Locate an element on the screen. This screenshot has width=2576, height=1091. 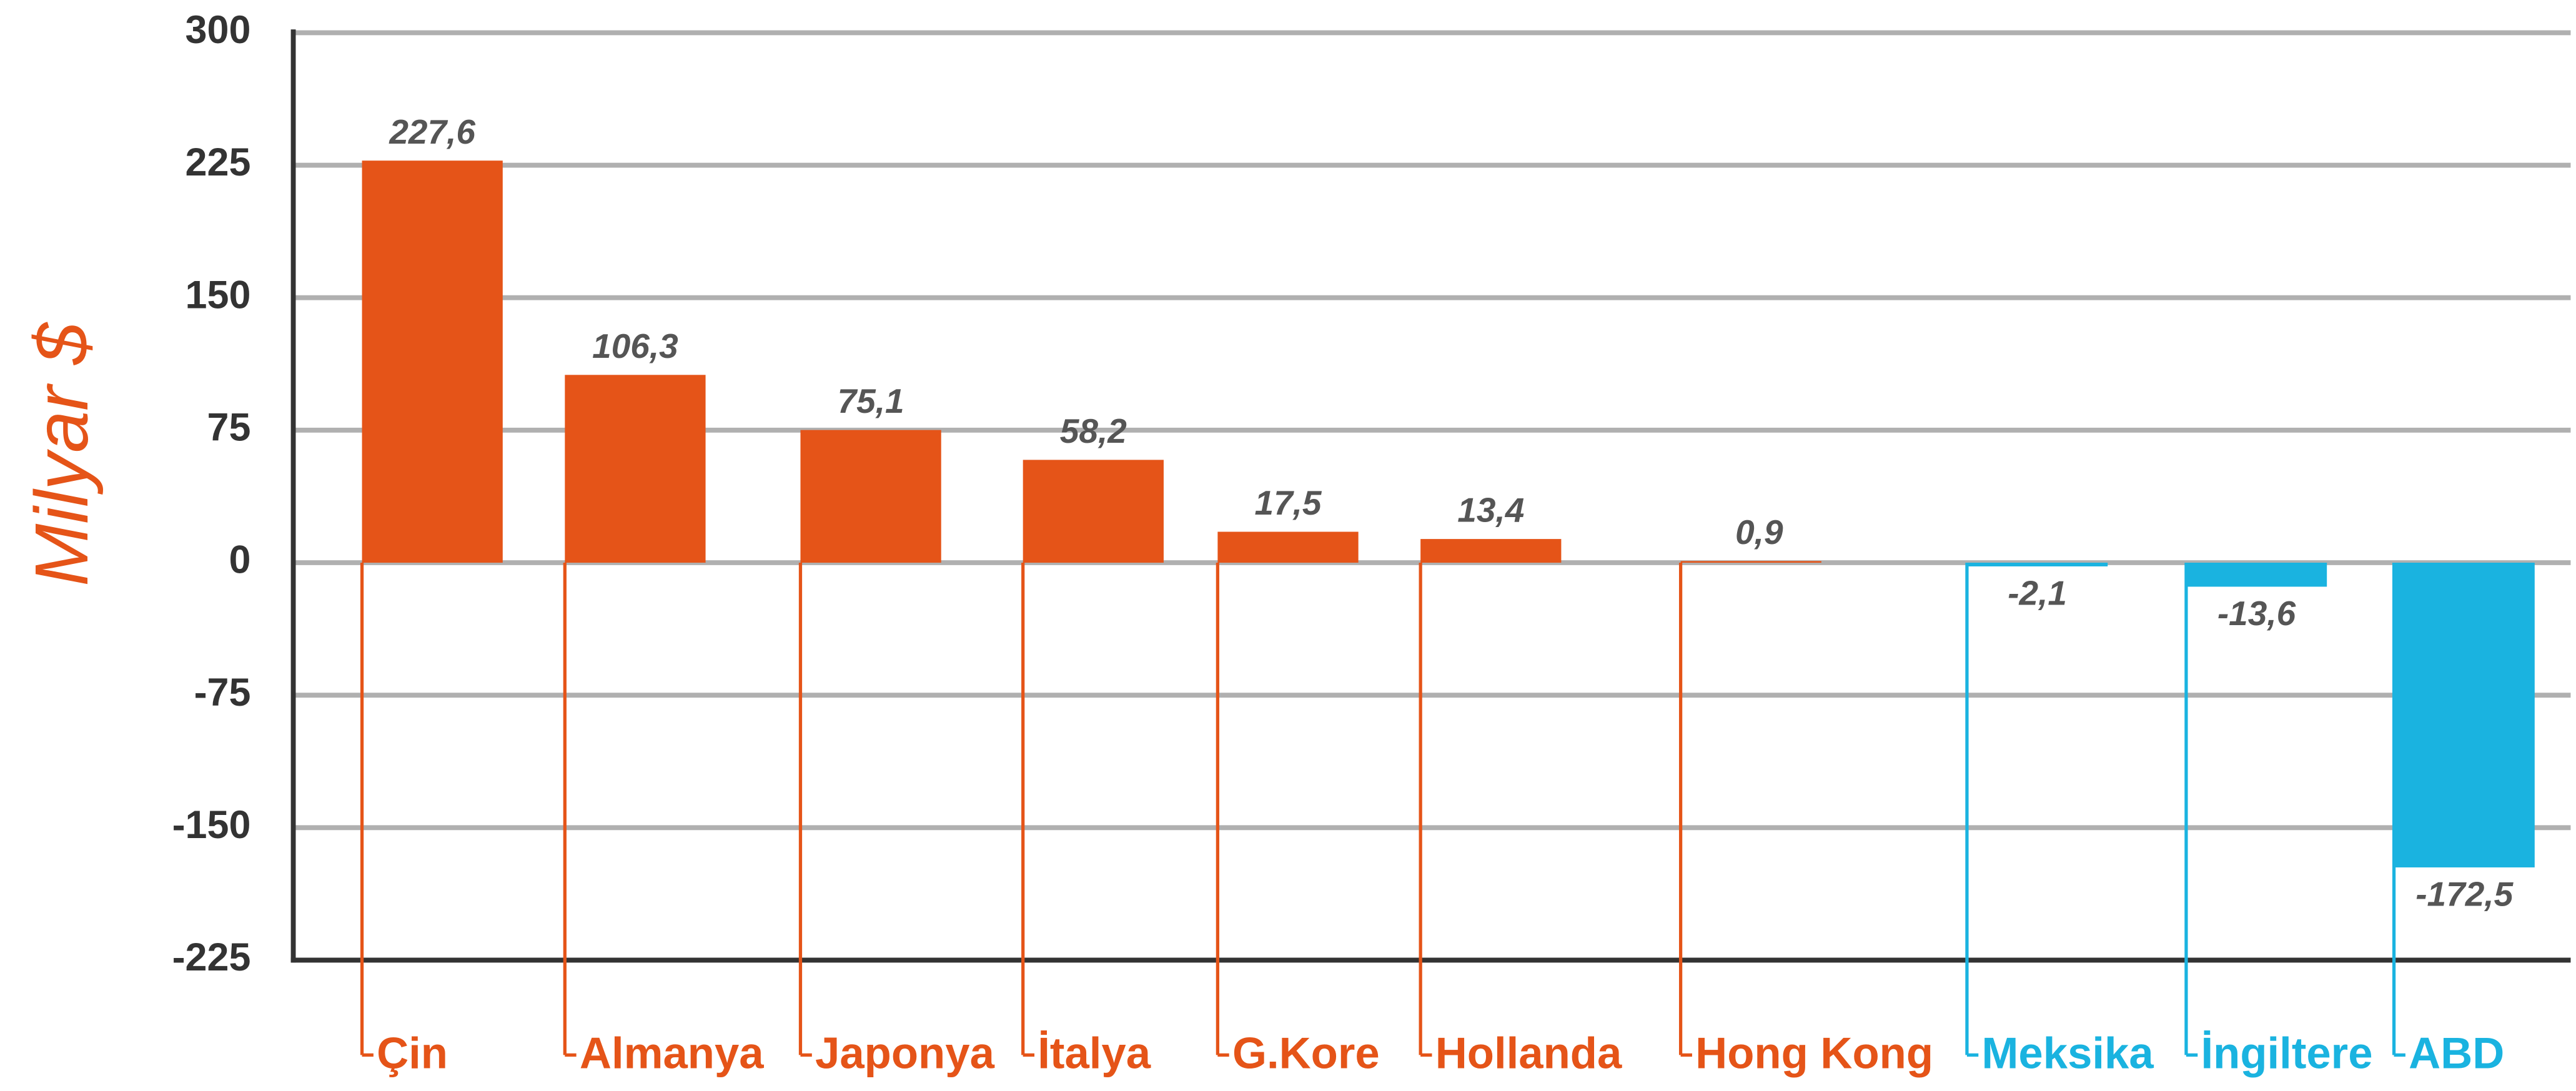
y-tick-label: 225 is located at coordinates (218, 162).